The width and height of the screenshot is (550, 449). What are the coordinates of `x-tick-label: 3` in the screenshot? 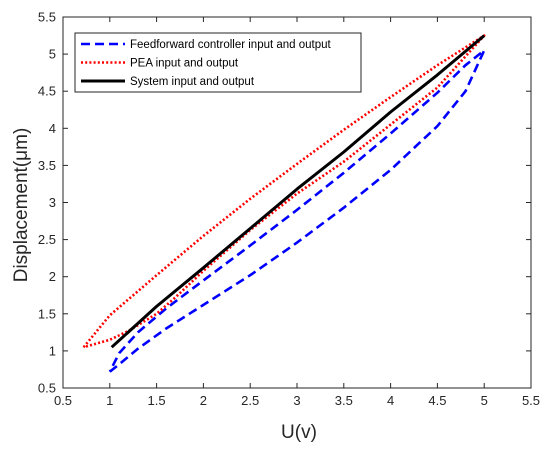 It's located at (296, 400).